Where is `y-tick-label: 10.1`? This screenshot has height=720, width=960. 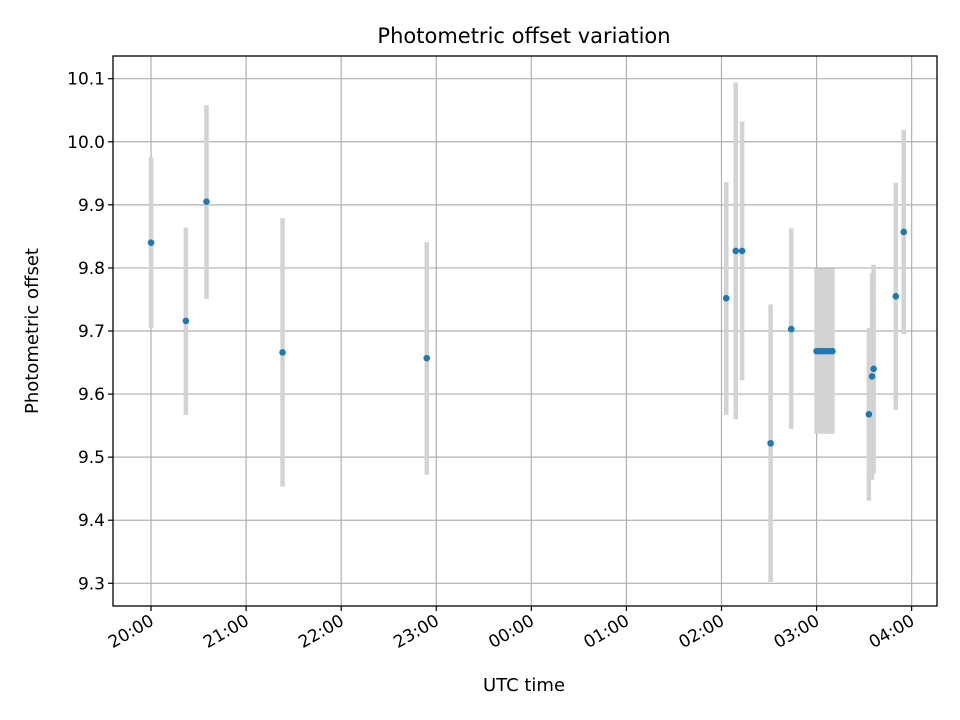 y-tick-label: 10.1 is located at coordinates (86, 80).